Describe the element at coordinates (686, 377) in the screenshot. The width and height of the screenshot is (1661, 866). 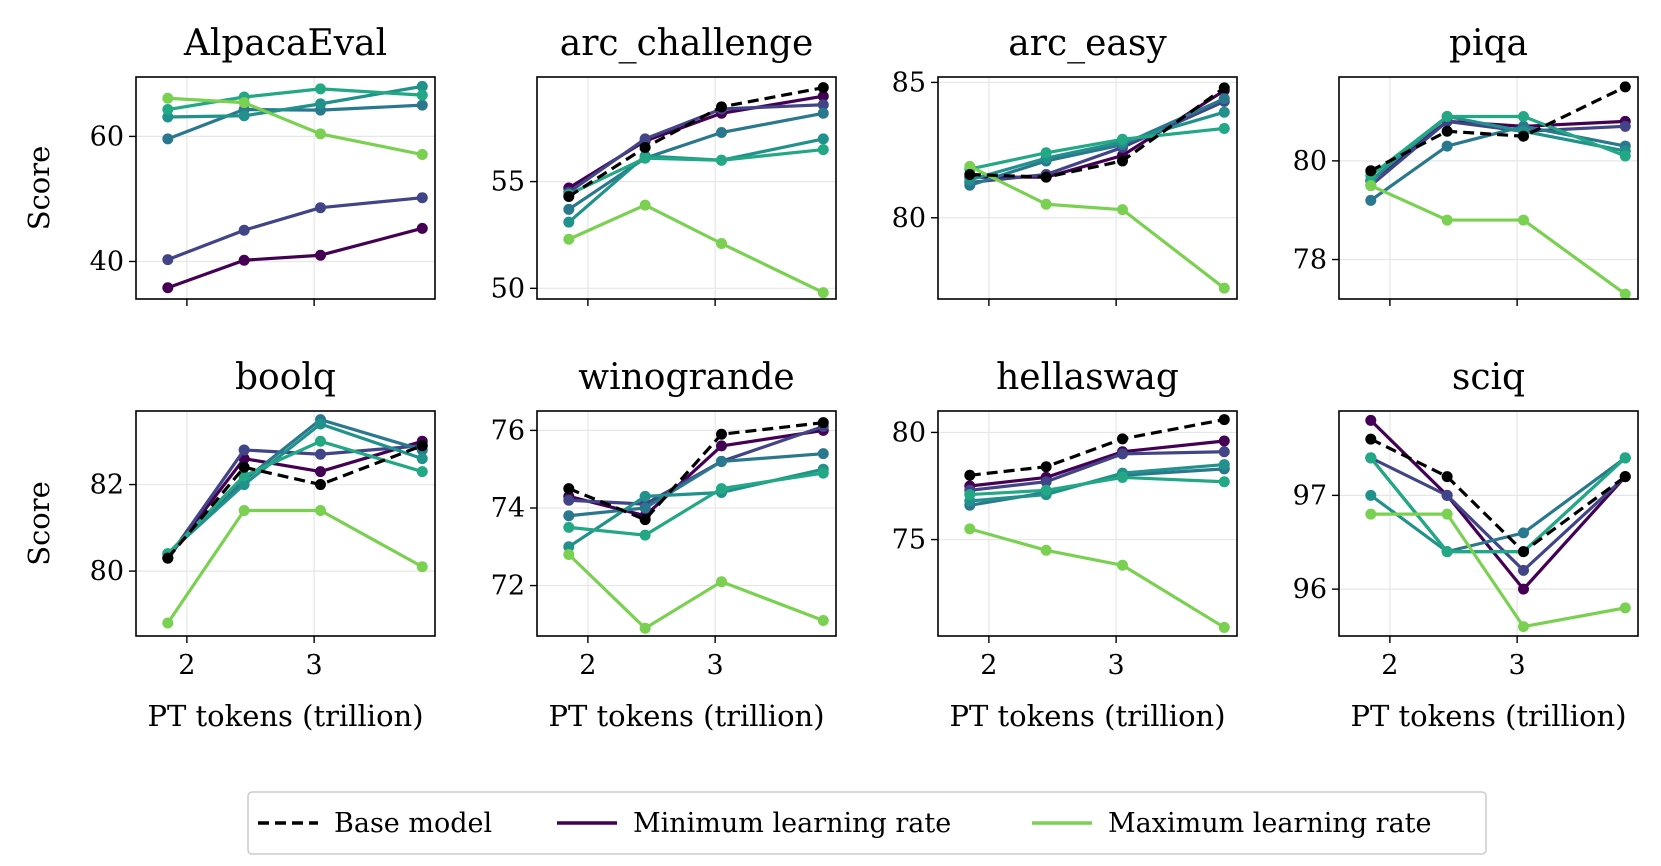
I see `panel-title: winogrande` at that location.